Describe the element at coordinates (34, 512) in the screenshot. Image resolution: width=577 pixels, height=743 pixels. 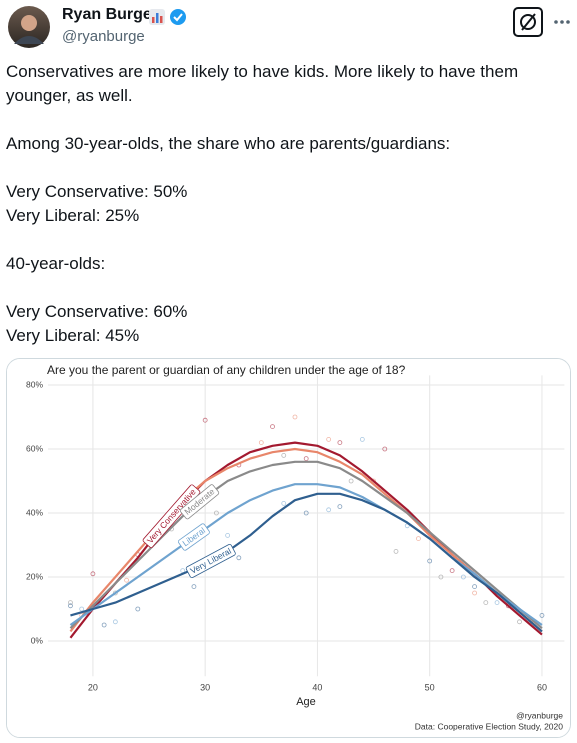
I see `y-tick-label: 40%` at that location.